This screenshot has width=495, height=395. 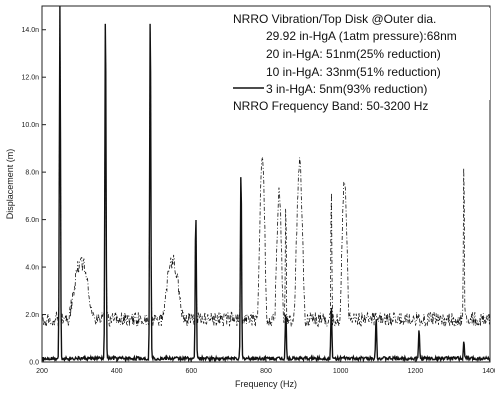 I want to click on x-tick-label: 1000, so click(x=341, y=371).